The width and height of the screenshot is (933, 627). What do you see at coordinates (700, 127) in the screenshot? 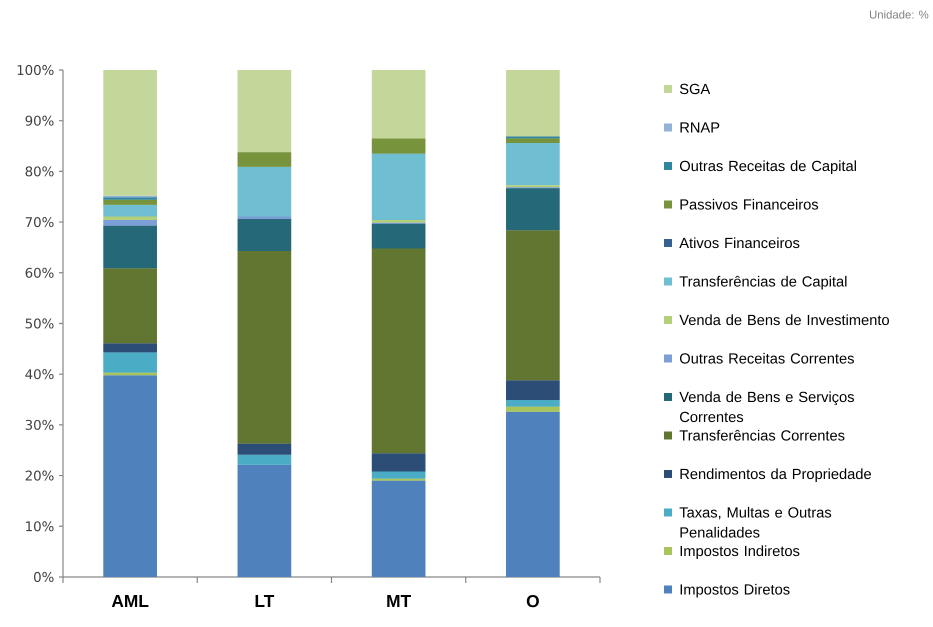
I see `legend-label: RNAP` at bounding box center [700, 127].